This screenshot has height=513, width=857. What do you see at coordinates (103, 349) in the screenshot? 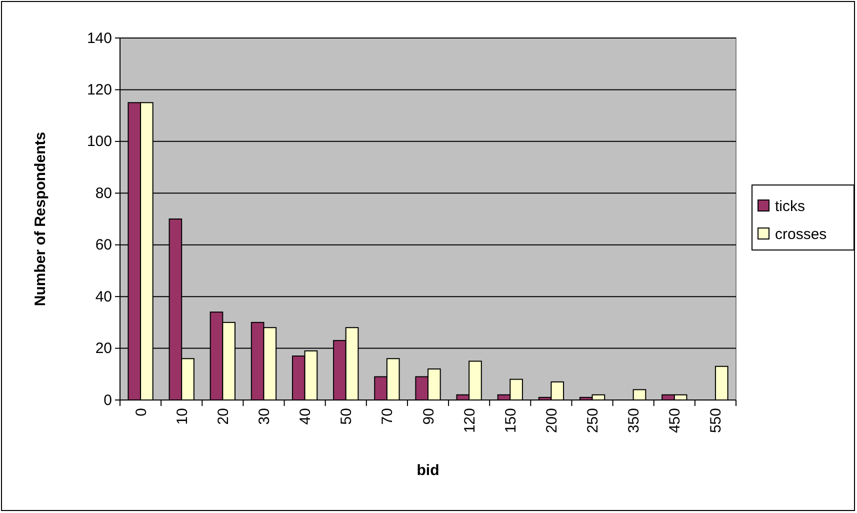
I see `y-tick-label: 20` at bounding box center [103, 349].